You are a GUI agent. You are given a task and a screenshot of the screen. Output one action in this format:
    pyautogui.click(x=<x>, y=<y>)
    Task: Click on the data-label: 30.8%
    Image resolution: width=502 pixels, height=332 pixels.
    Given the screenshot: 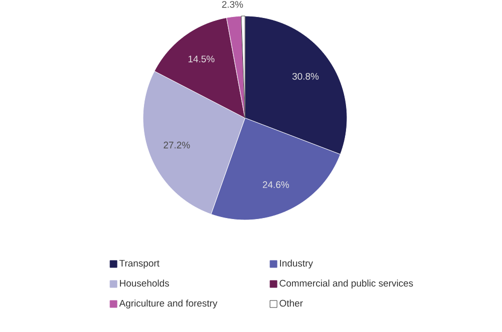 What is the action you would take?
    pyautogui.click(x=305, y=76)
    